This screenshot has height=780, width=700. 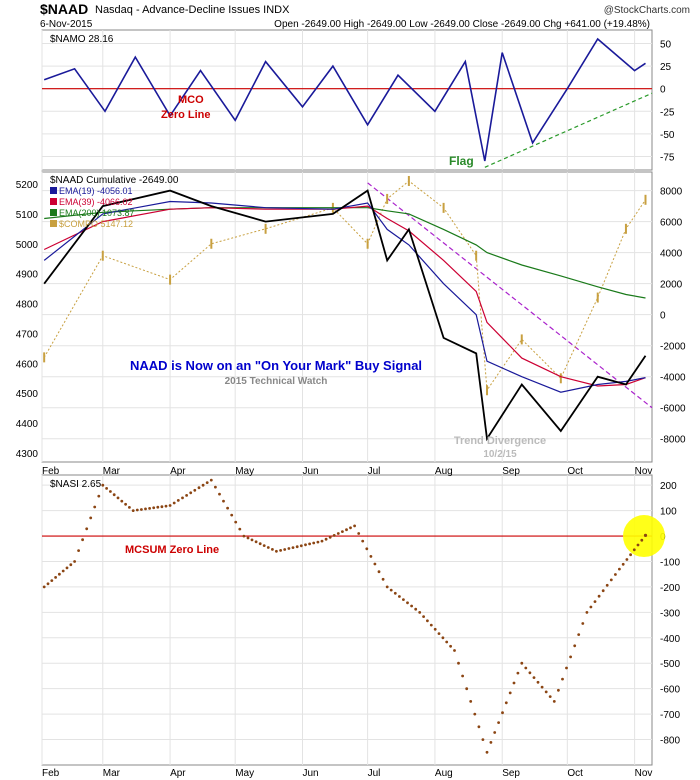 I want to click on flag-trendline, so click(x=568, y=130).